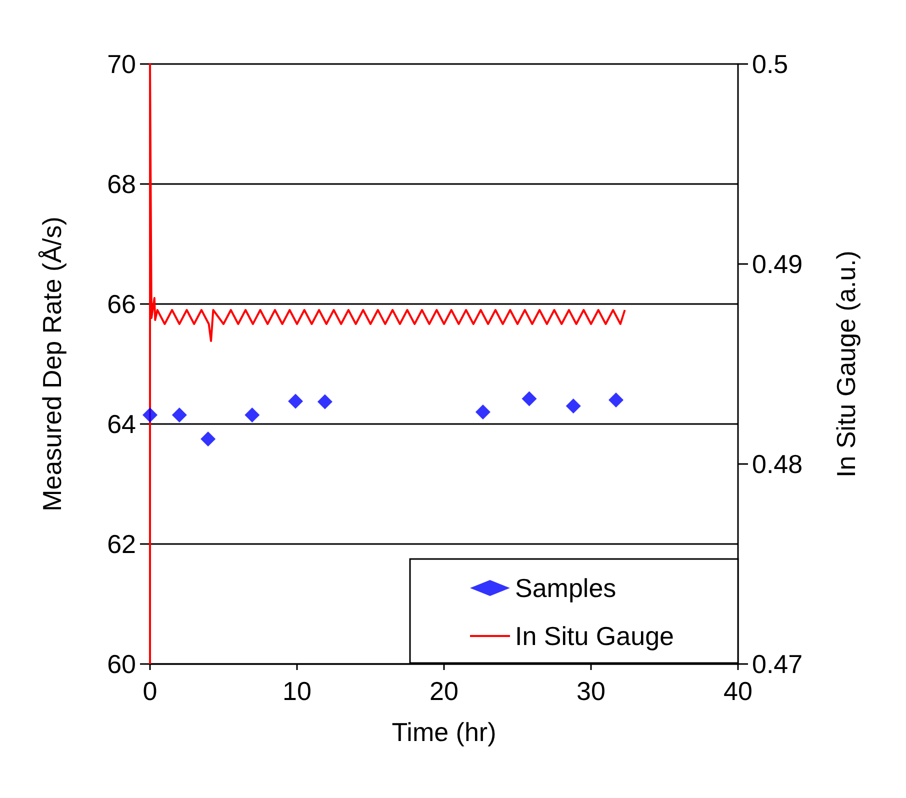 Image resolution: width=906 pixels, height=798 pixels. Describe the element at coordinates (846, 364) in the screenshot. I see `y2-axis-title: In Situ Gauge (a.u.)` at that location.